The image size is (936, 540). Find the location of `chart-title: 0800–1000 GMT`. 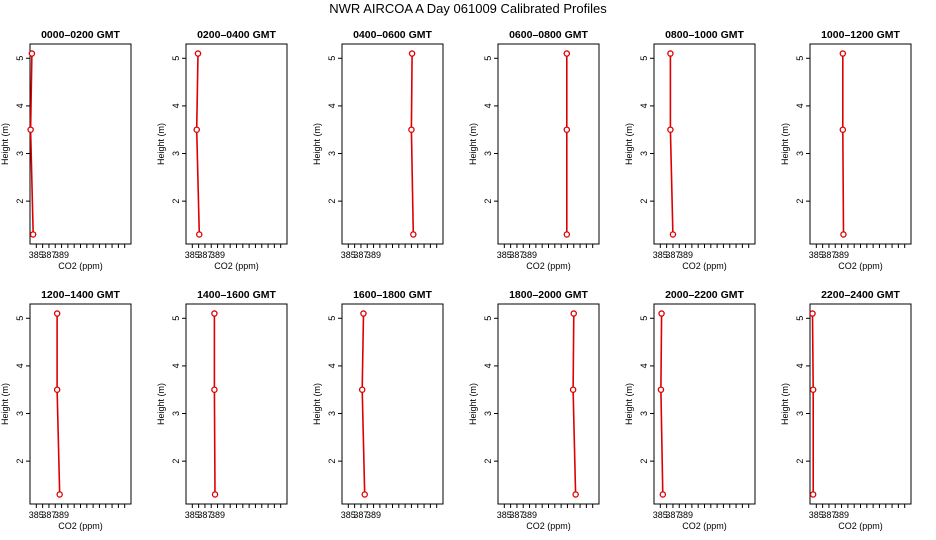

chart-title: 0800–1000 GMT is located at coordinates (704, 35).